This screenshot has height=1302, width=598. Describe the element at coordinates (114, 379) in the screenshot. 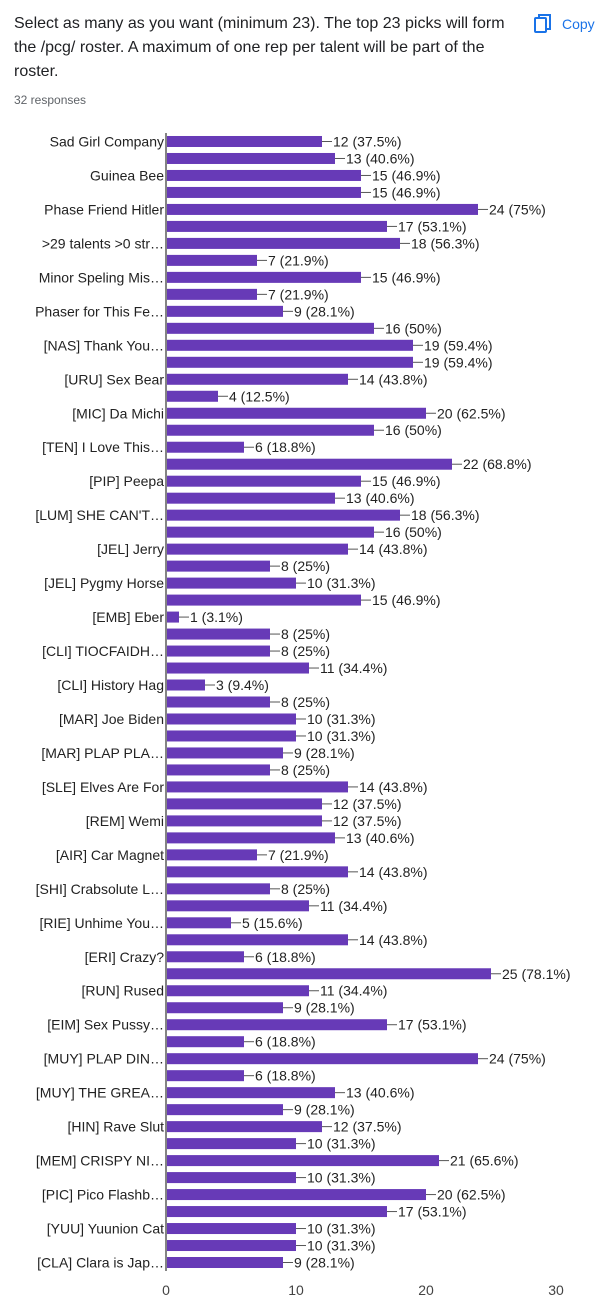

I see `category-label: [URU] Sex Bear` at that location.